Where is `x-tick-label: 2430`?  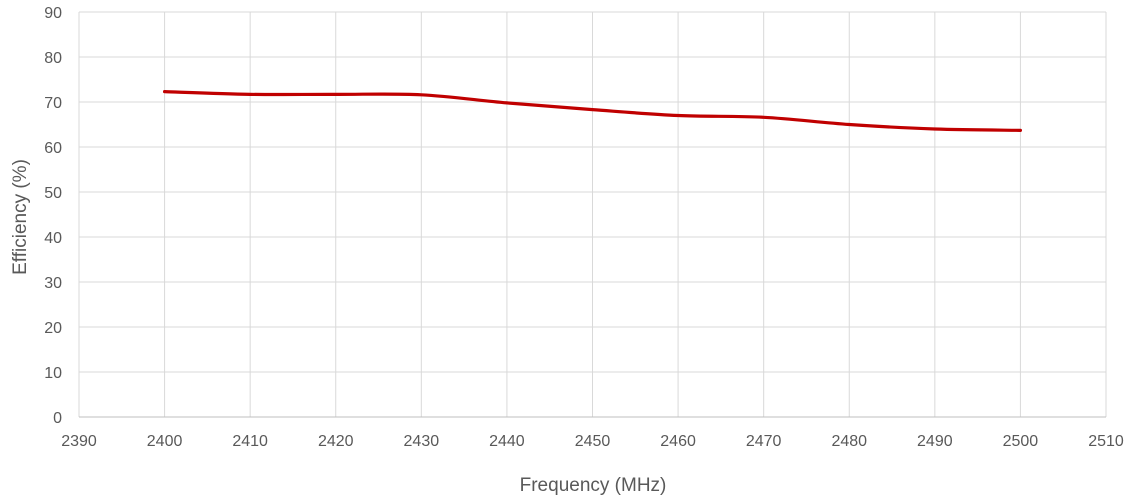 x-tick-label: 2430 is located at coordinates (422, 441).